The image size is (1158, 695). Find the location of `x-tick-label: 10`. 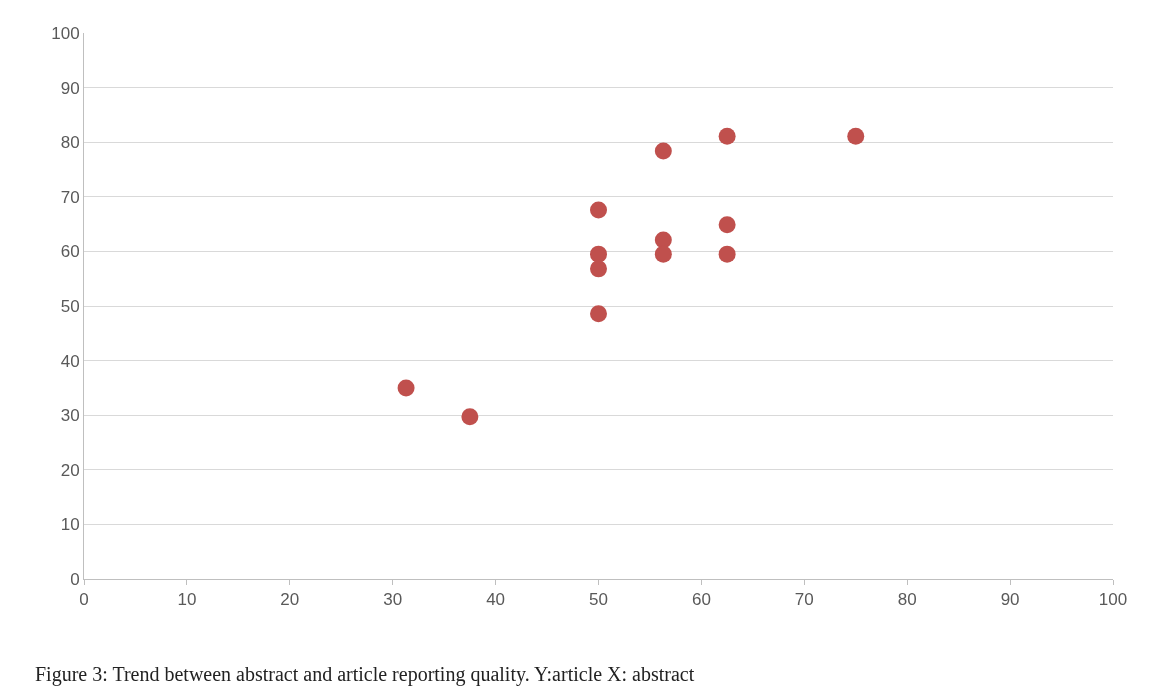

x-tick-label: 10 is located at coordinates (187, 600).